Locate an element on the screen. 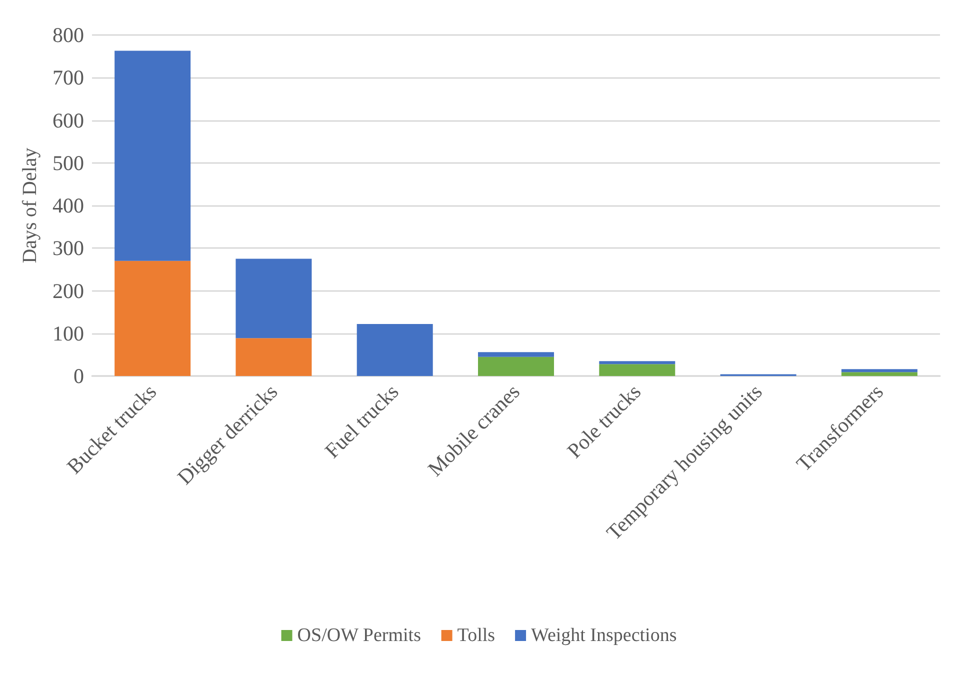  legend-label: Tolls is located at coordinates (476, 635).